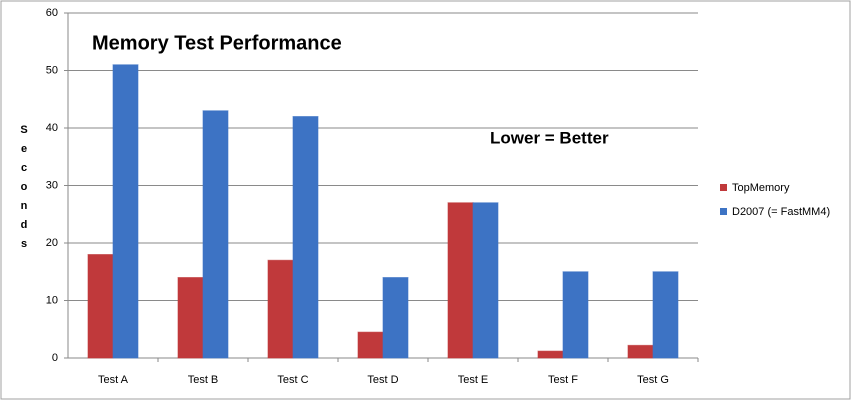  Describe the element at coordinates (781, 212) in the screenshot. I see `legend-label: D2007 (= FastMM4)` at that location.